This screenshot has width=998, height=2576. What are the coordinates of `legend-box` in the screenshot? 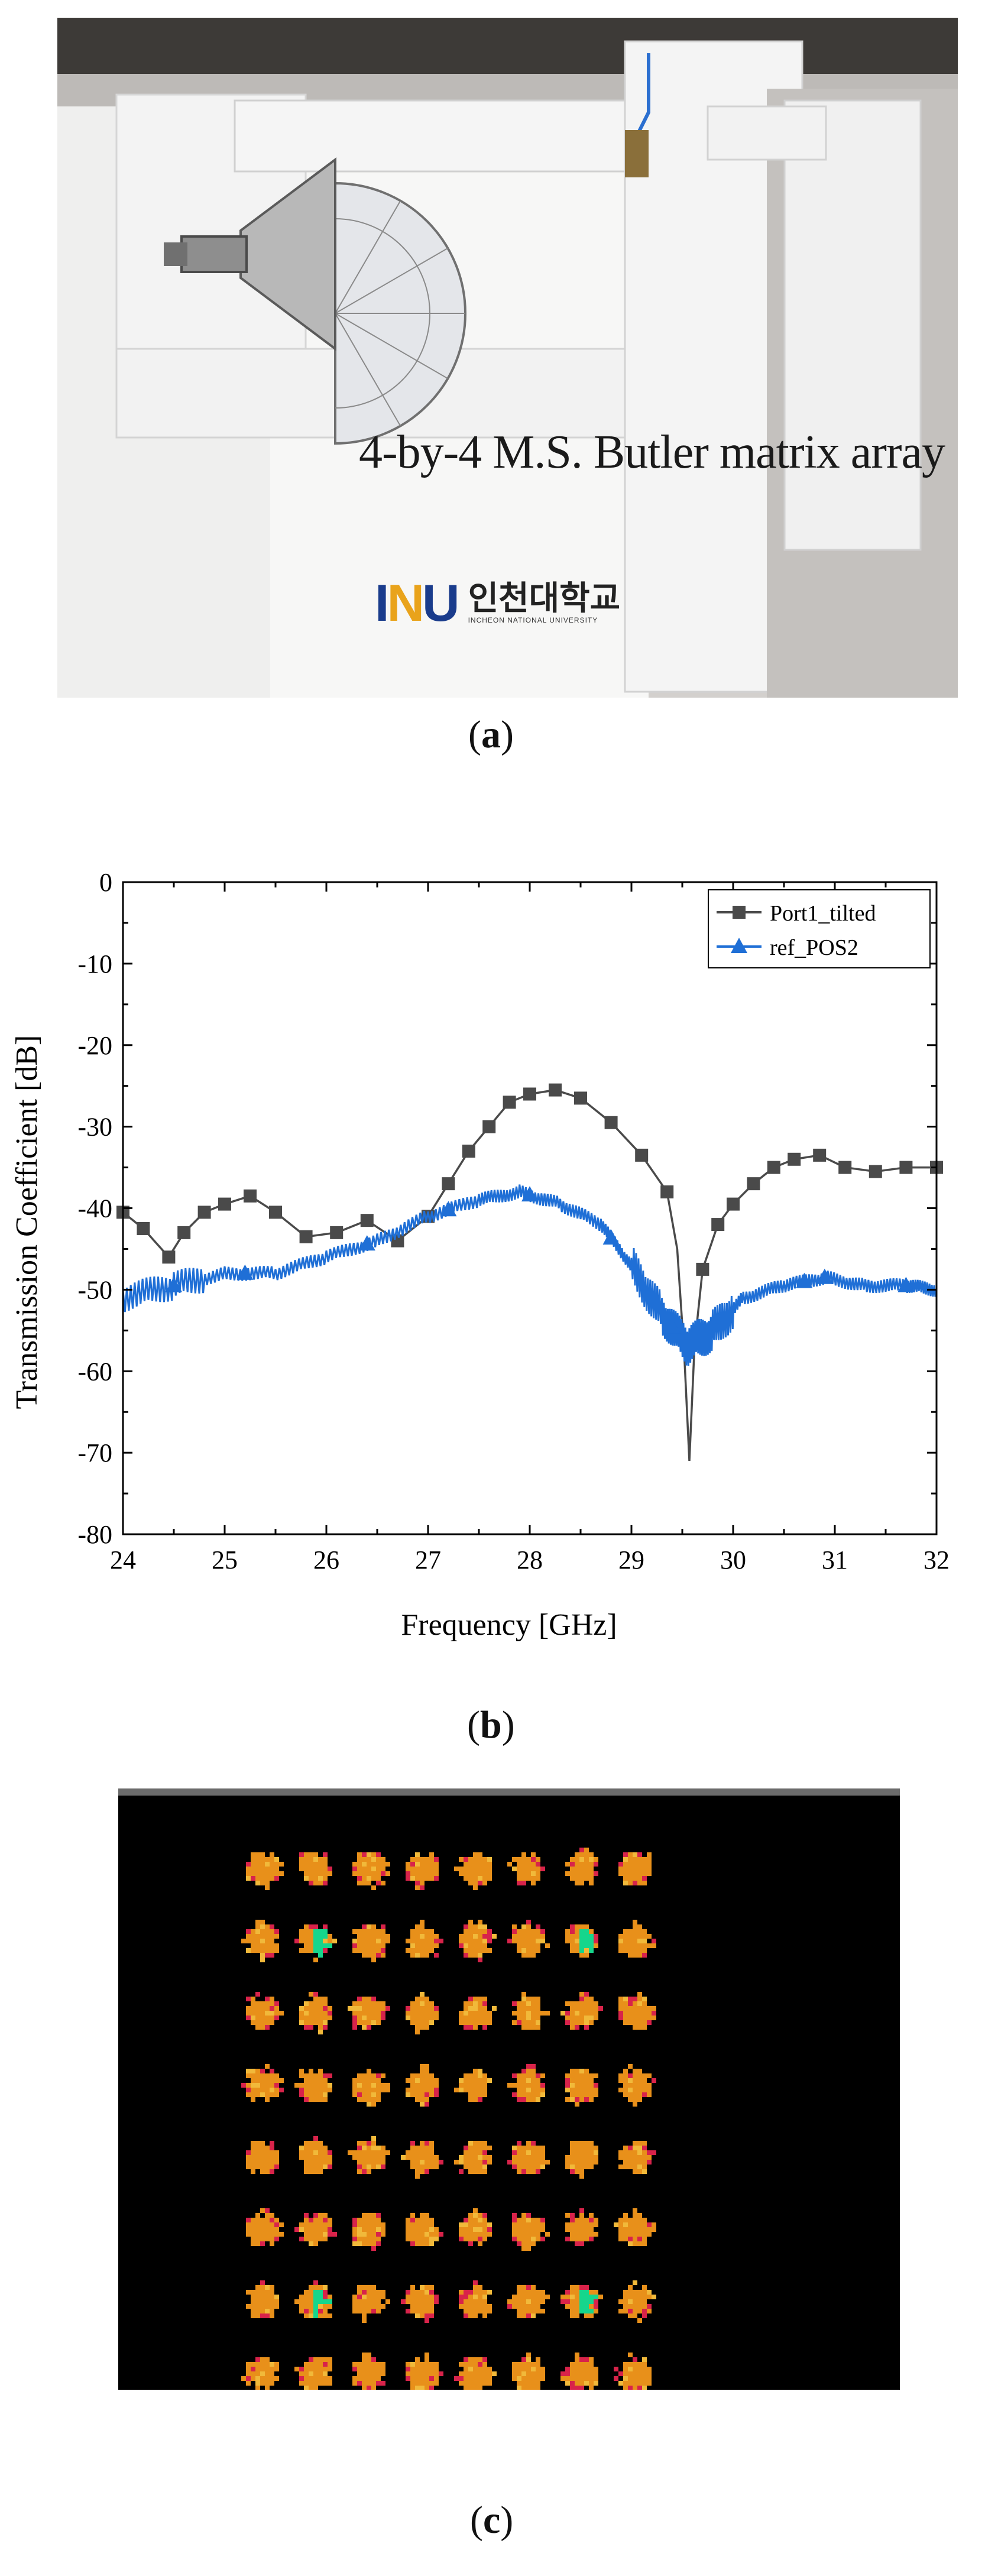 It's located at (819, 928).